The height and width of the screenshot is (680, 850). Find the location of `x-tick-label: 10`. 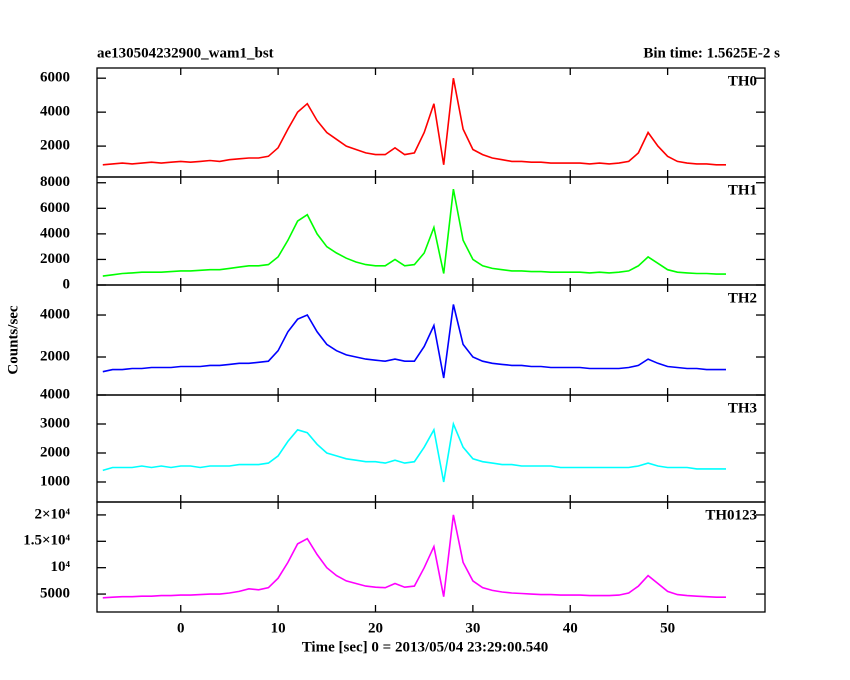

x-tick-label: 10 is located at coordinates (278, 628).